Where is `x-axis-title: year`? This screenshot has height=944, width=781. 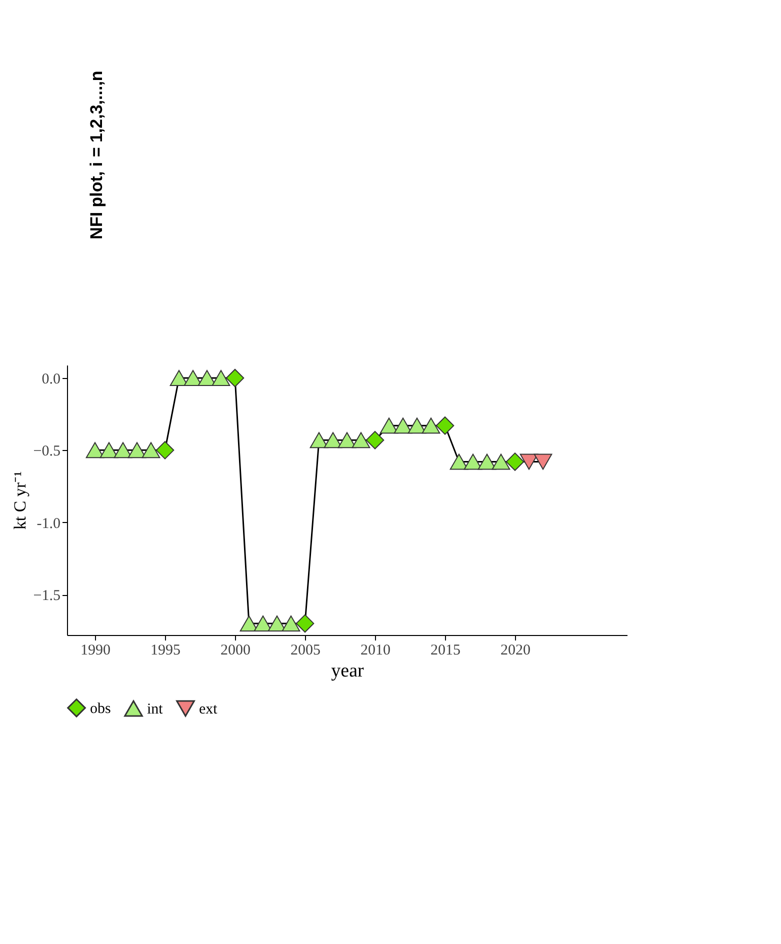 x-axis-title: year is located at coordinates (348, 671).